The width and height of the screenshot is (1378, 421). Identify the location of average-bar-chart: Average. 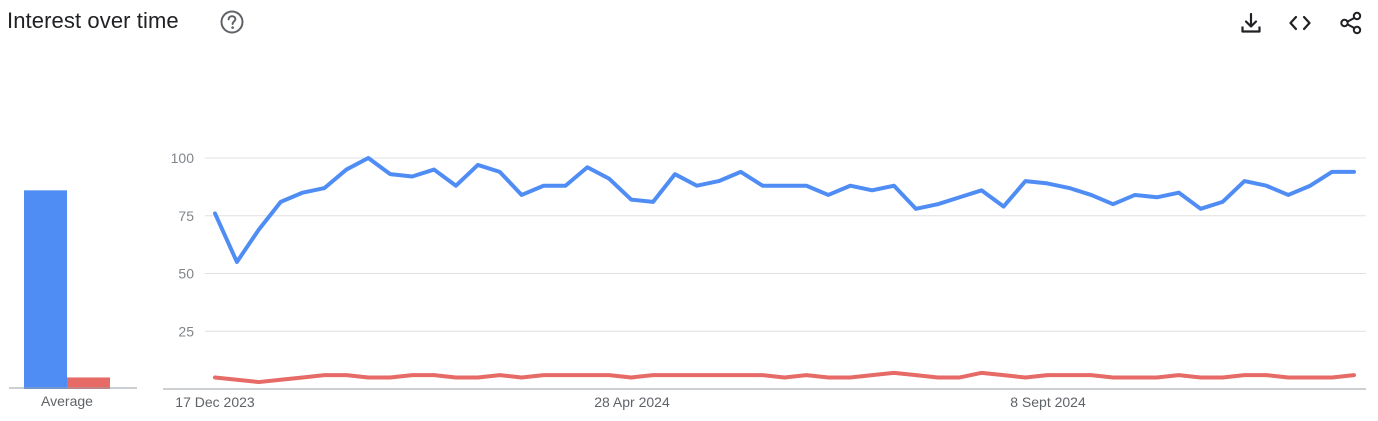
(73, 299).